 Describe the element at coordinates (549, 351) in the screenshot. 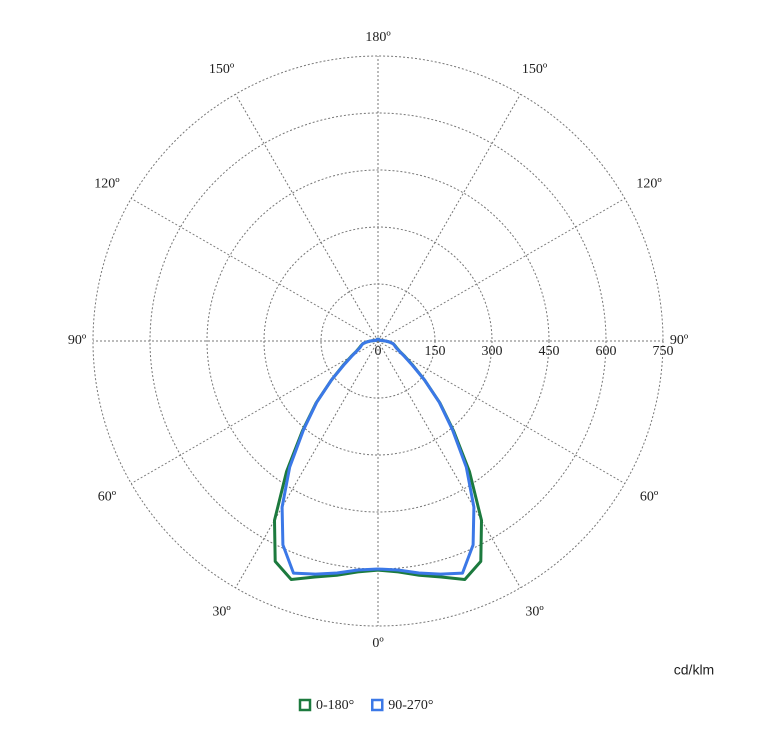

I see `r-tick-label: 450` at that location.